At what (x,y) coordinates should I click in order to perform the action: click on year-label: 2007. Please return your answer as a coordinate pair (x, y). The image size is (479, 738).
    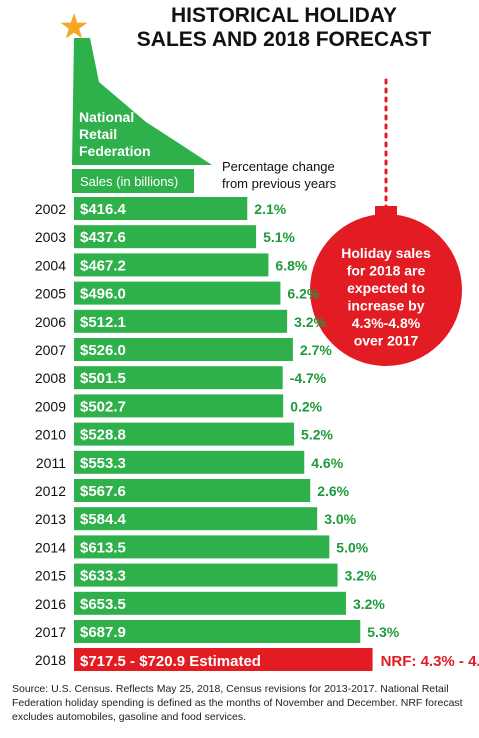
    Looking at the image, I should click on (50, 350).